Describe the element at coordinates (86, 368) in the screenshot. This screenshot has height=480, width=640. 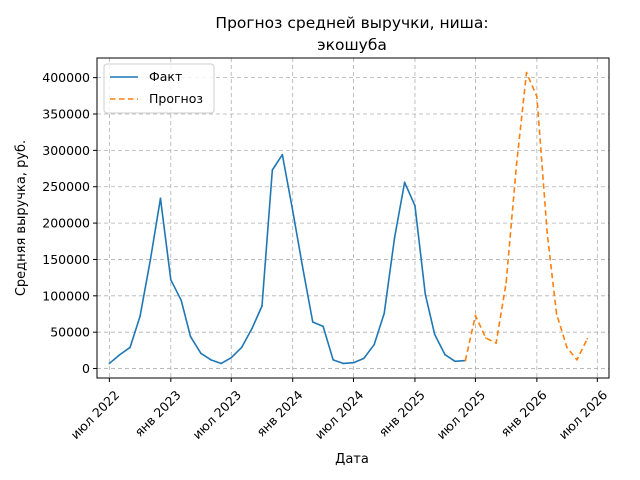
I see `y-tick-label-0: 0` at that location.